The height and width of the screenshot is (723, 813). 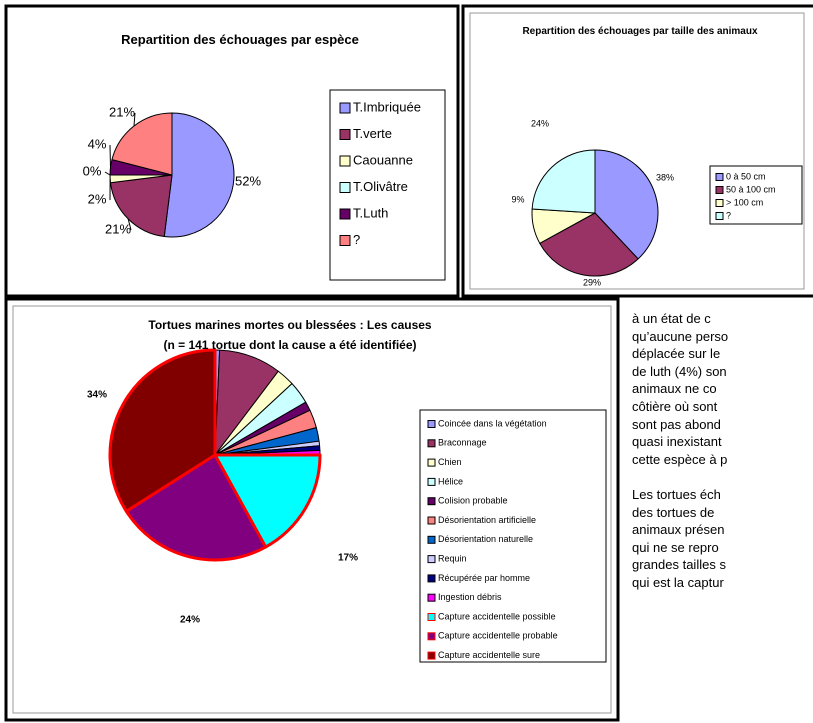 What do you see at coordinates (680, 336) in the screenshot?
I see `text-line: qu’aucune perso` at bounding box center [680, 336].